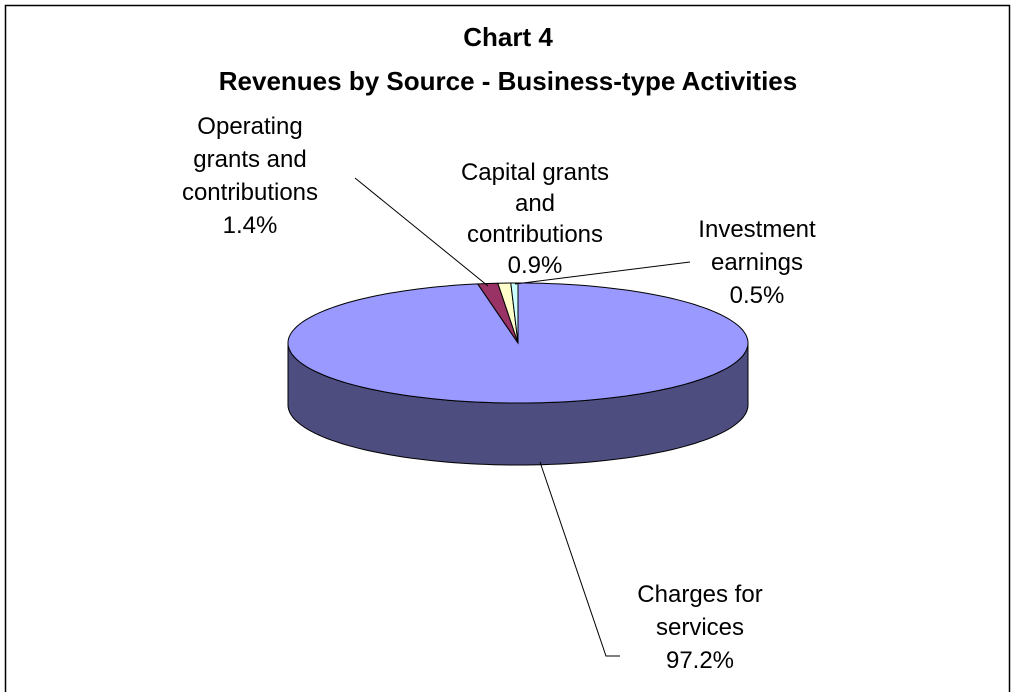 The height and width of the screenshot is (692, 1016). Describe the element at coordinates (250, 159) in the screenshot. I see `category-label: Operating grants and contributions` at that location.